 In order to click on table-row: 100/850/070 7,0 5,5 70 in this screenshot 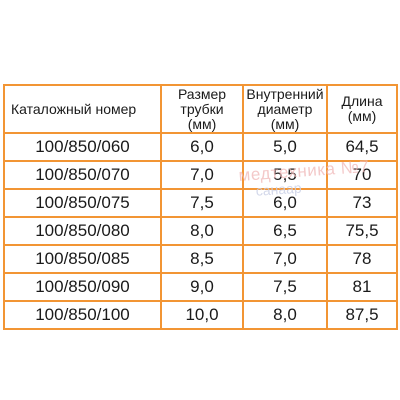, I will do `click(200, 175)`.